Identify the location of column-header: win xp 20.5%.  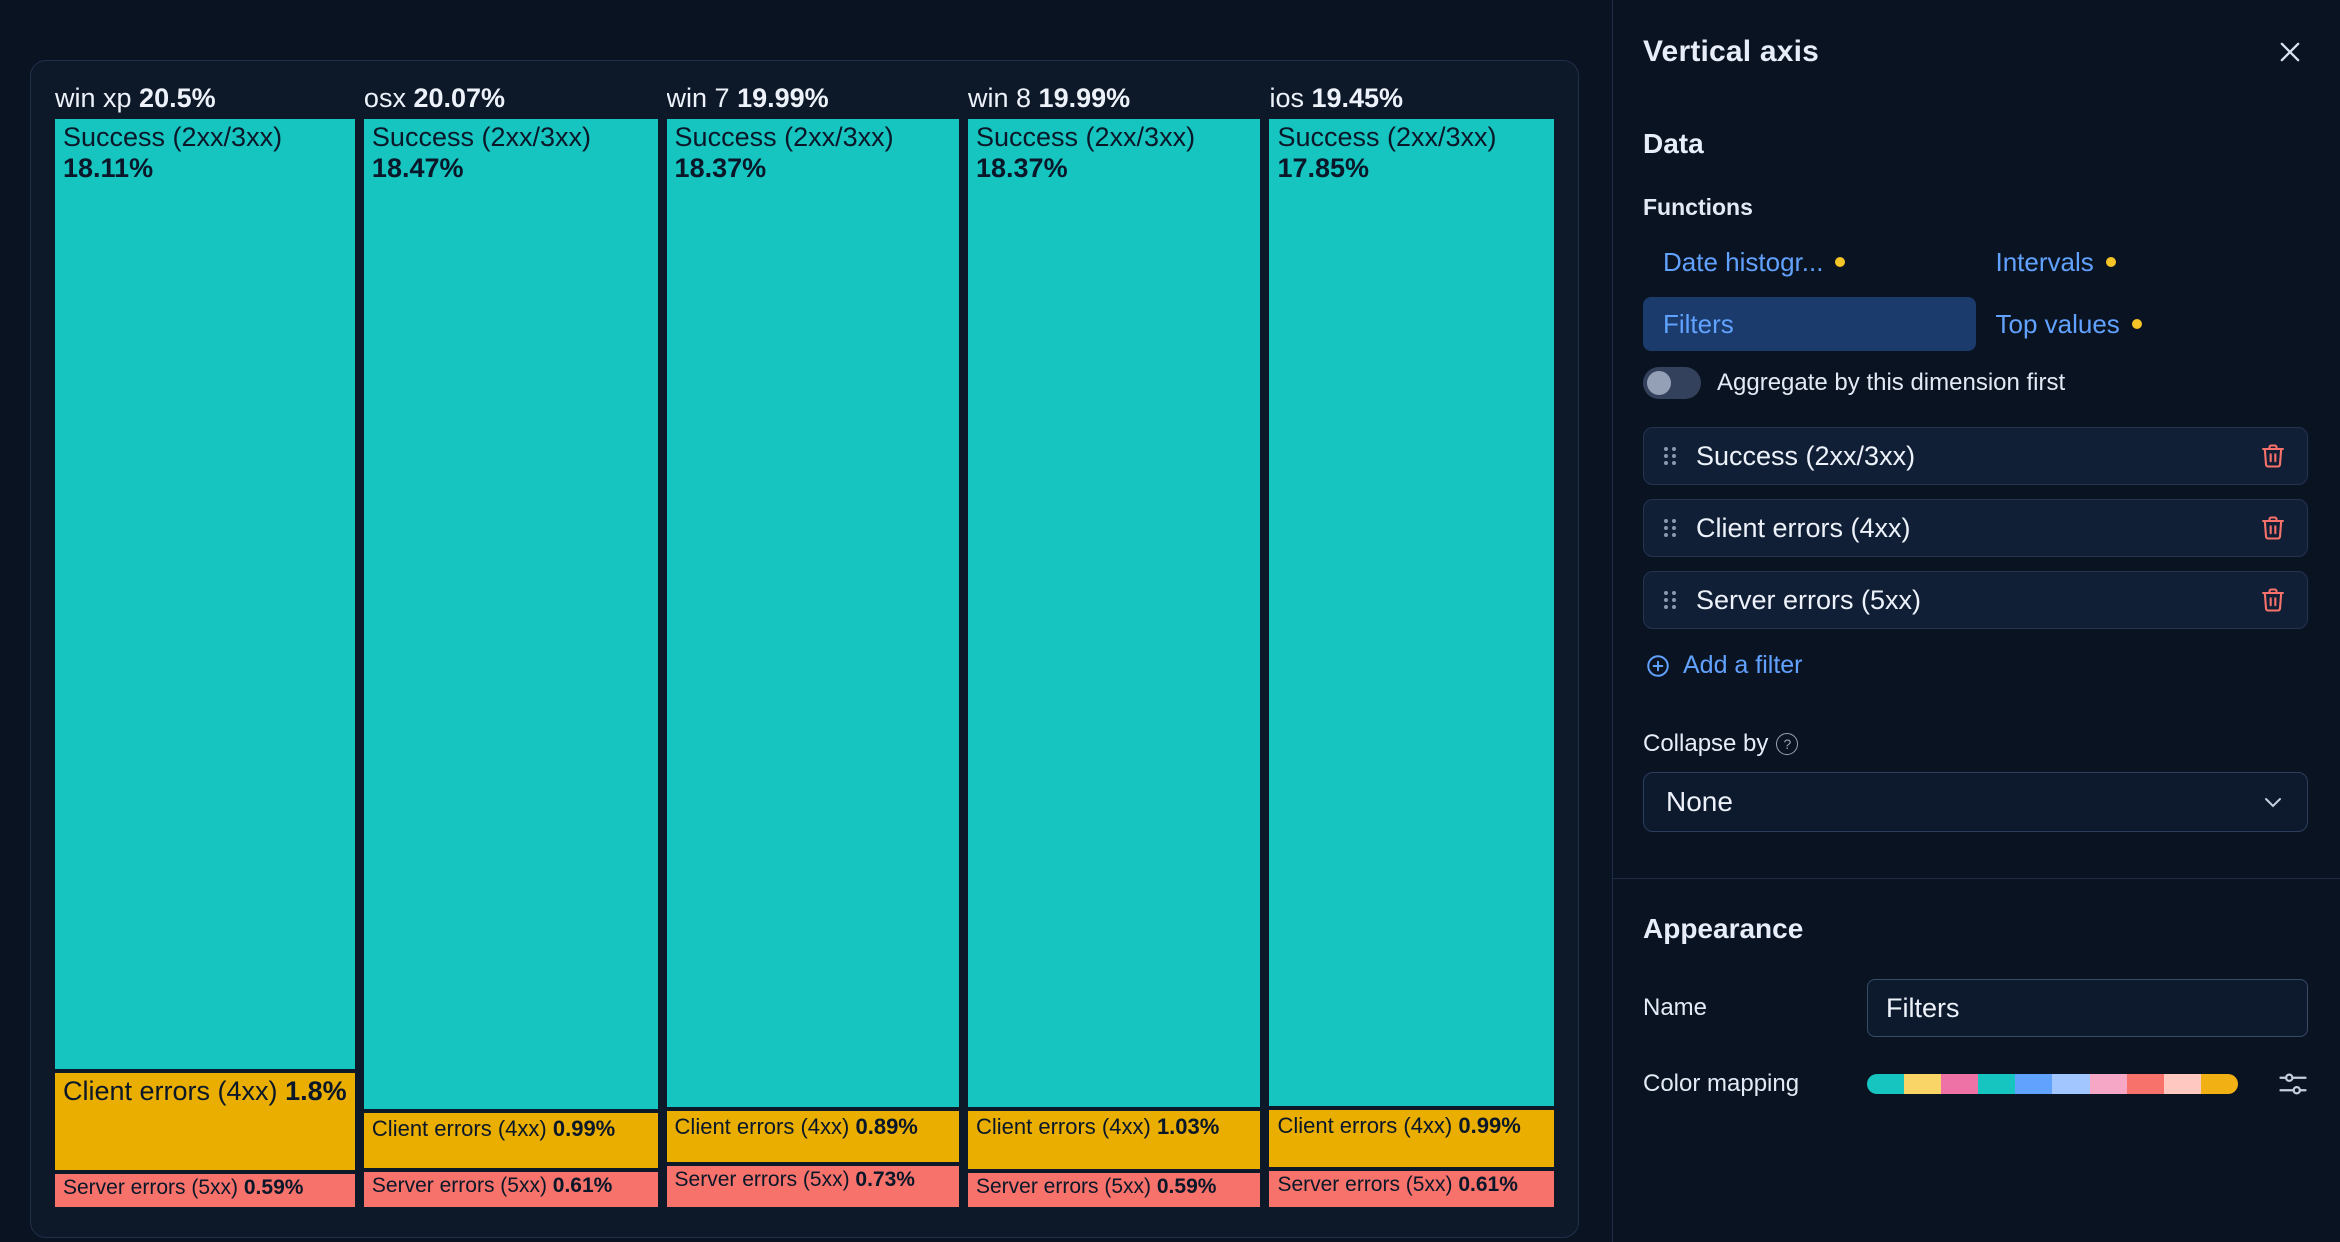
(205, 100).